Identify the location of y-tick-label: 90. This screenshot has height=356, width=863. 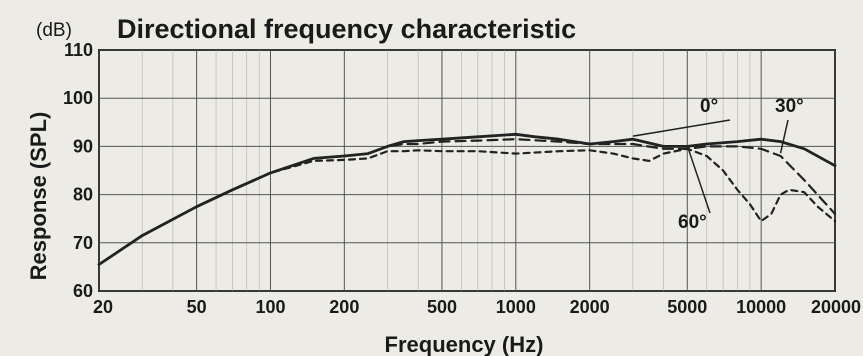
(83, 146).